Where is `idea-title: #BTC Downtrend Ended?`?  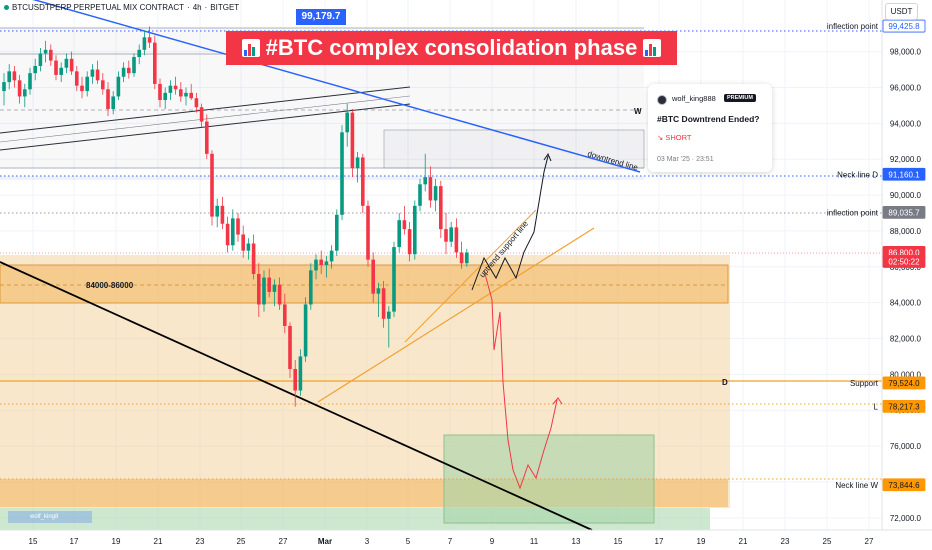
idea-title: #BTC Downtrend Ended? is located at coordinates (708, 119).